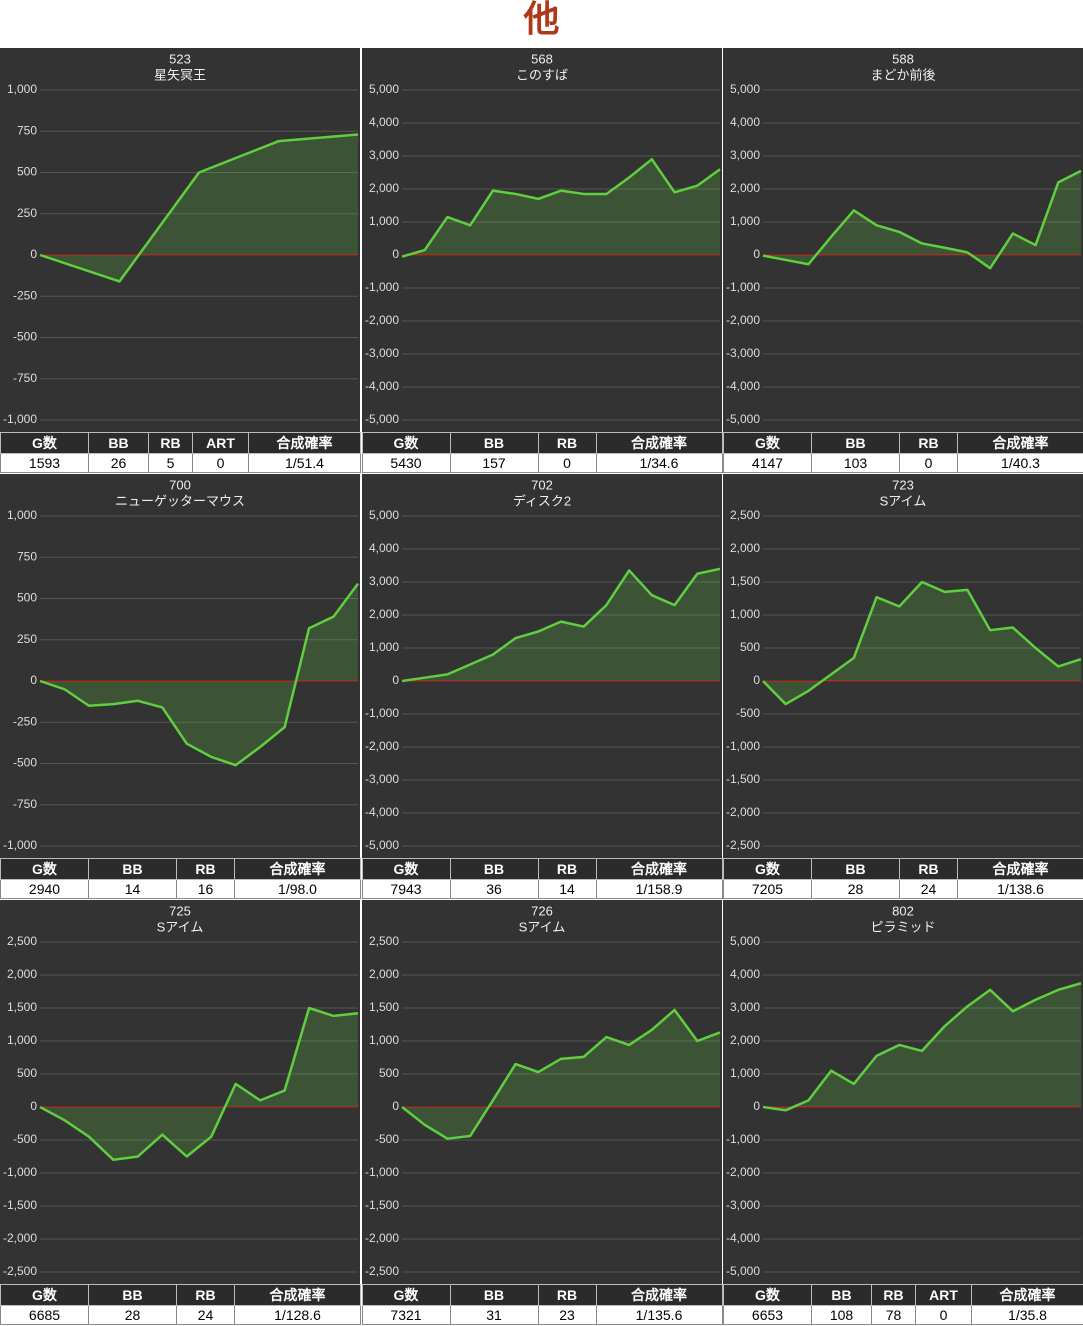 The width and height of the screenshot is (1083, 1326). I want to click on stats-cell: 78, so click(893, 1315).